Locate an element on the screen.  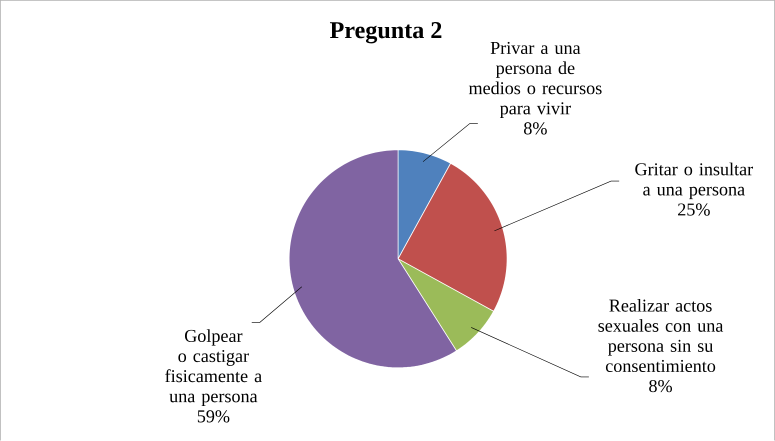
data-label: 25% is located at coordinates (694, 209).